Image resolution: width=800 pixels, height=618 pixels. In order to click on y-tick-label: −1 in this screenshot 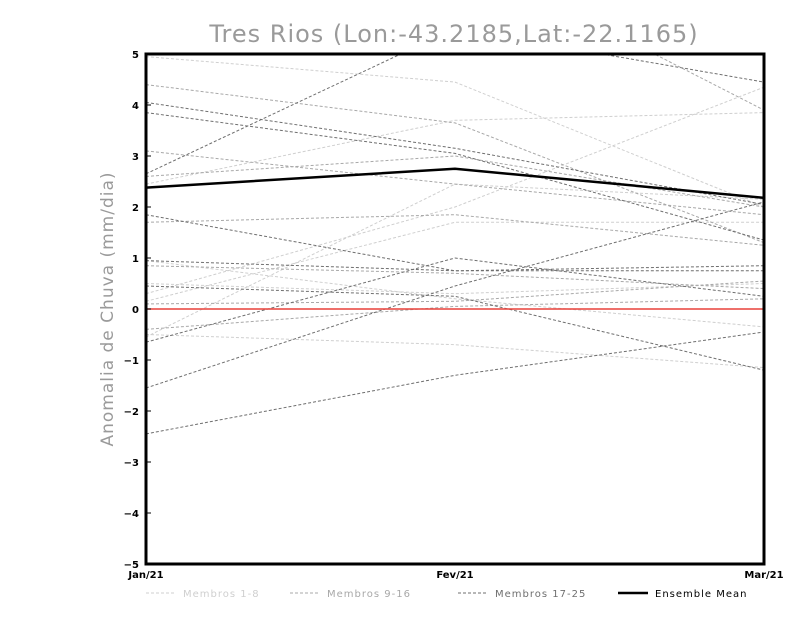, I will do `click(131, 361)`.